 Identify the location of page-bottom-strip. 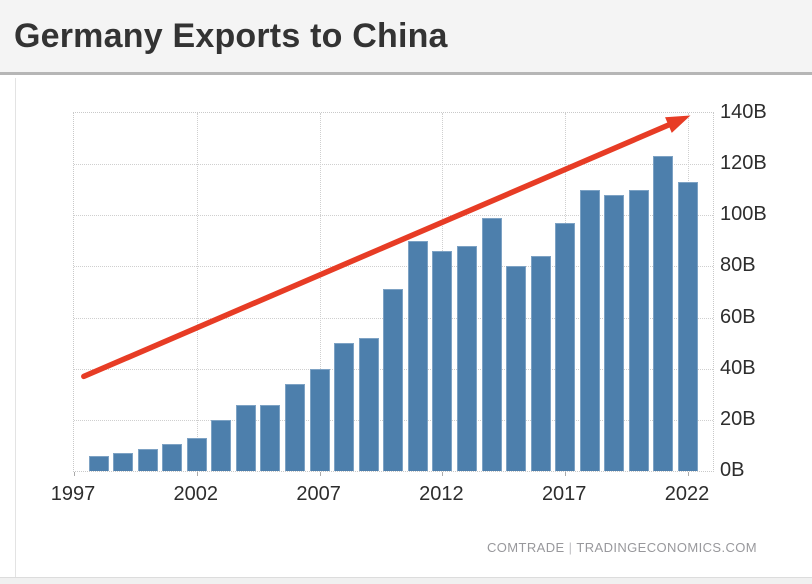
(406, 580).